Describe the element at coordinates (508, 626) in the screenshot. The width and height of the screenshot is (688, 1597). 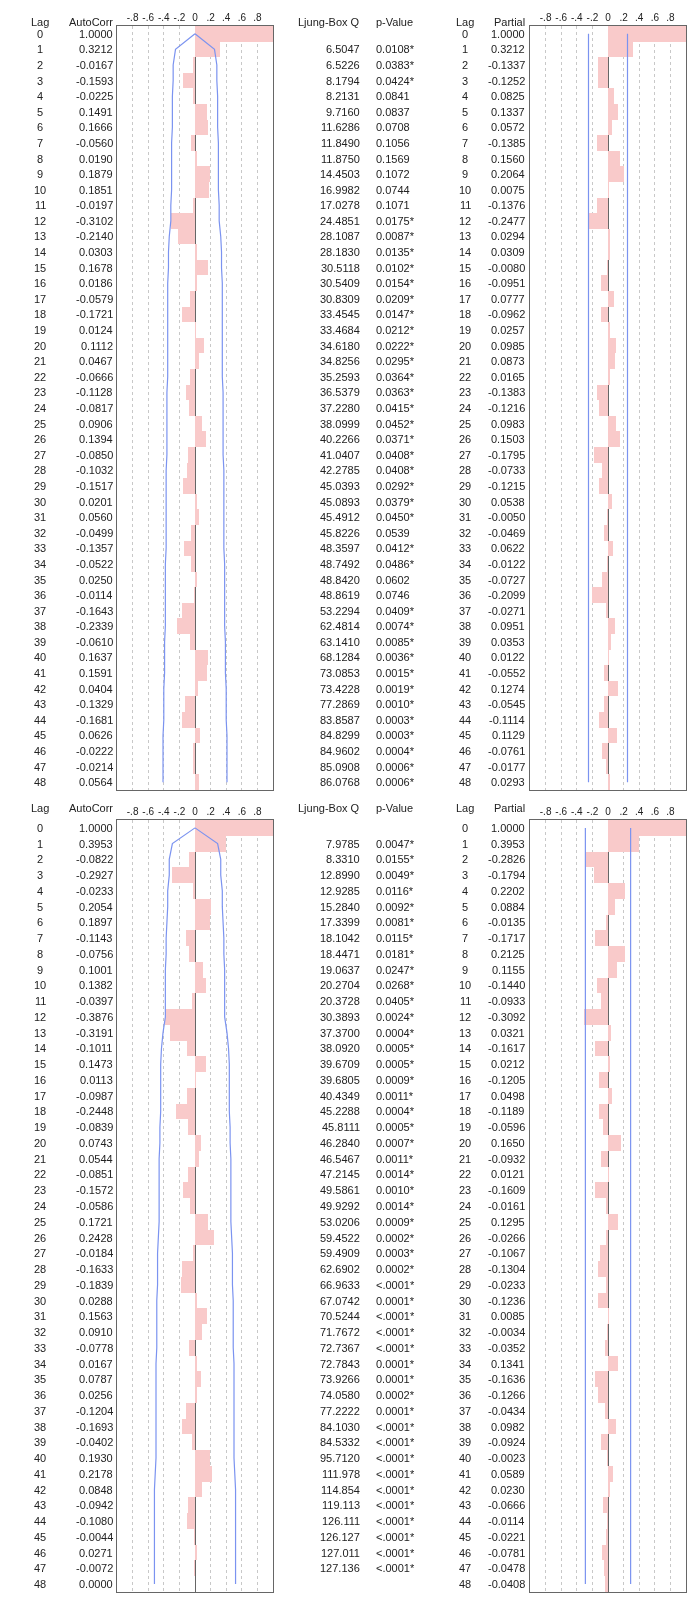
I see `data-label: 0.0951` at that location.